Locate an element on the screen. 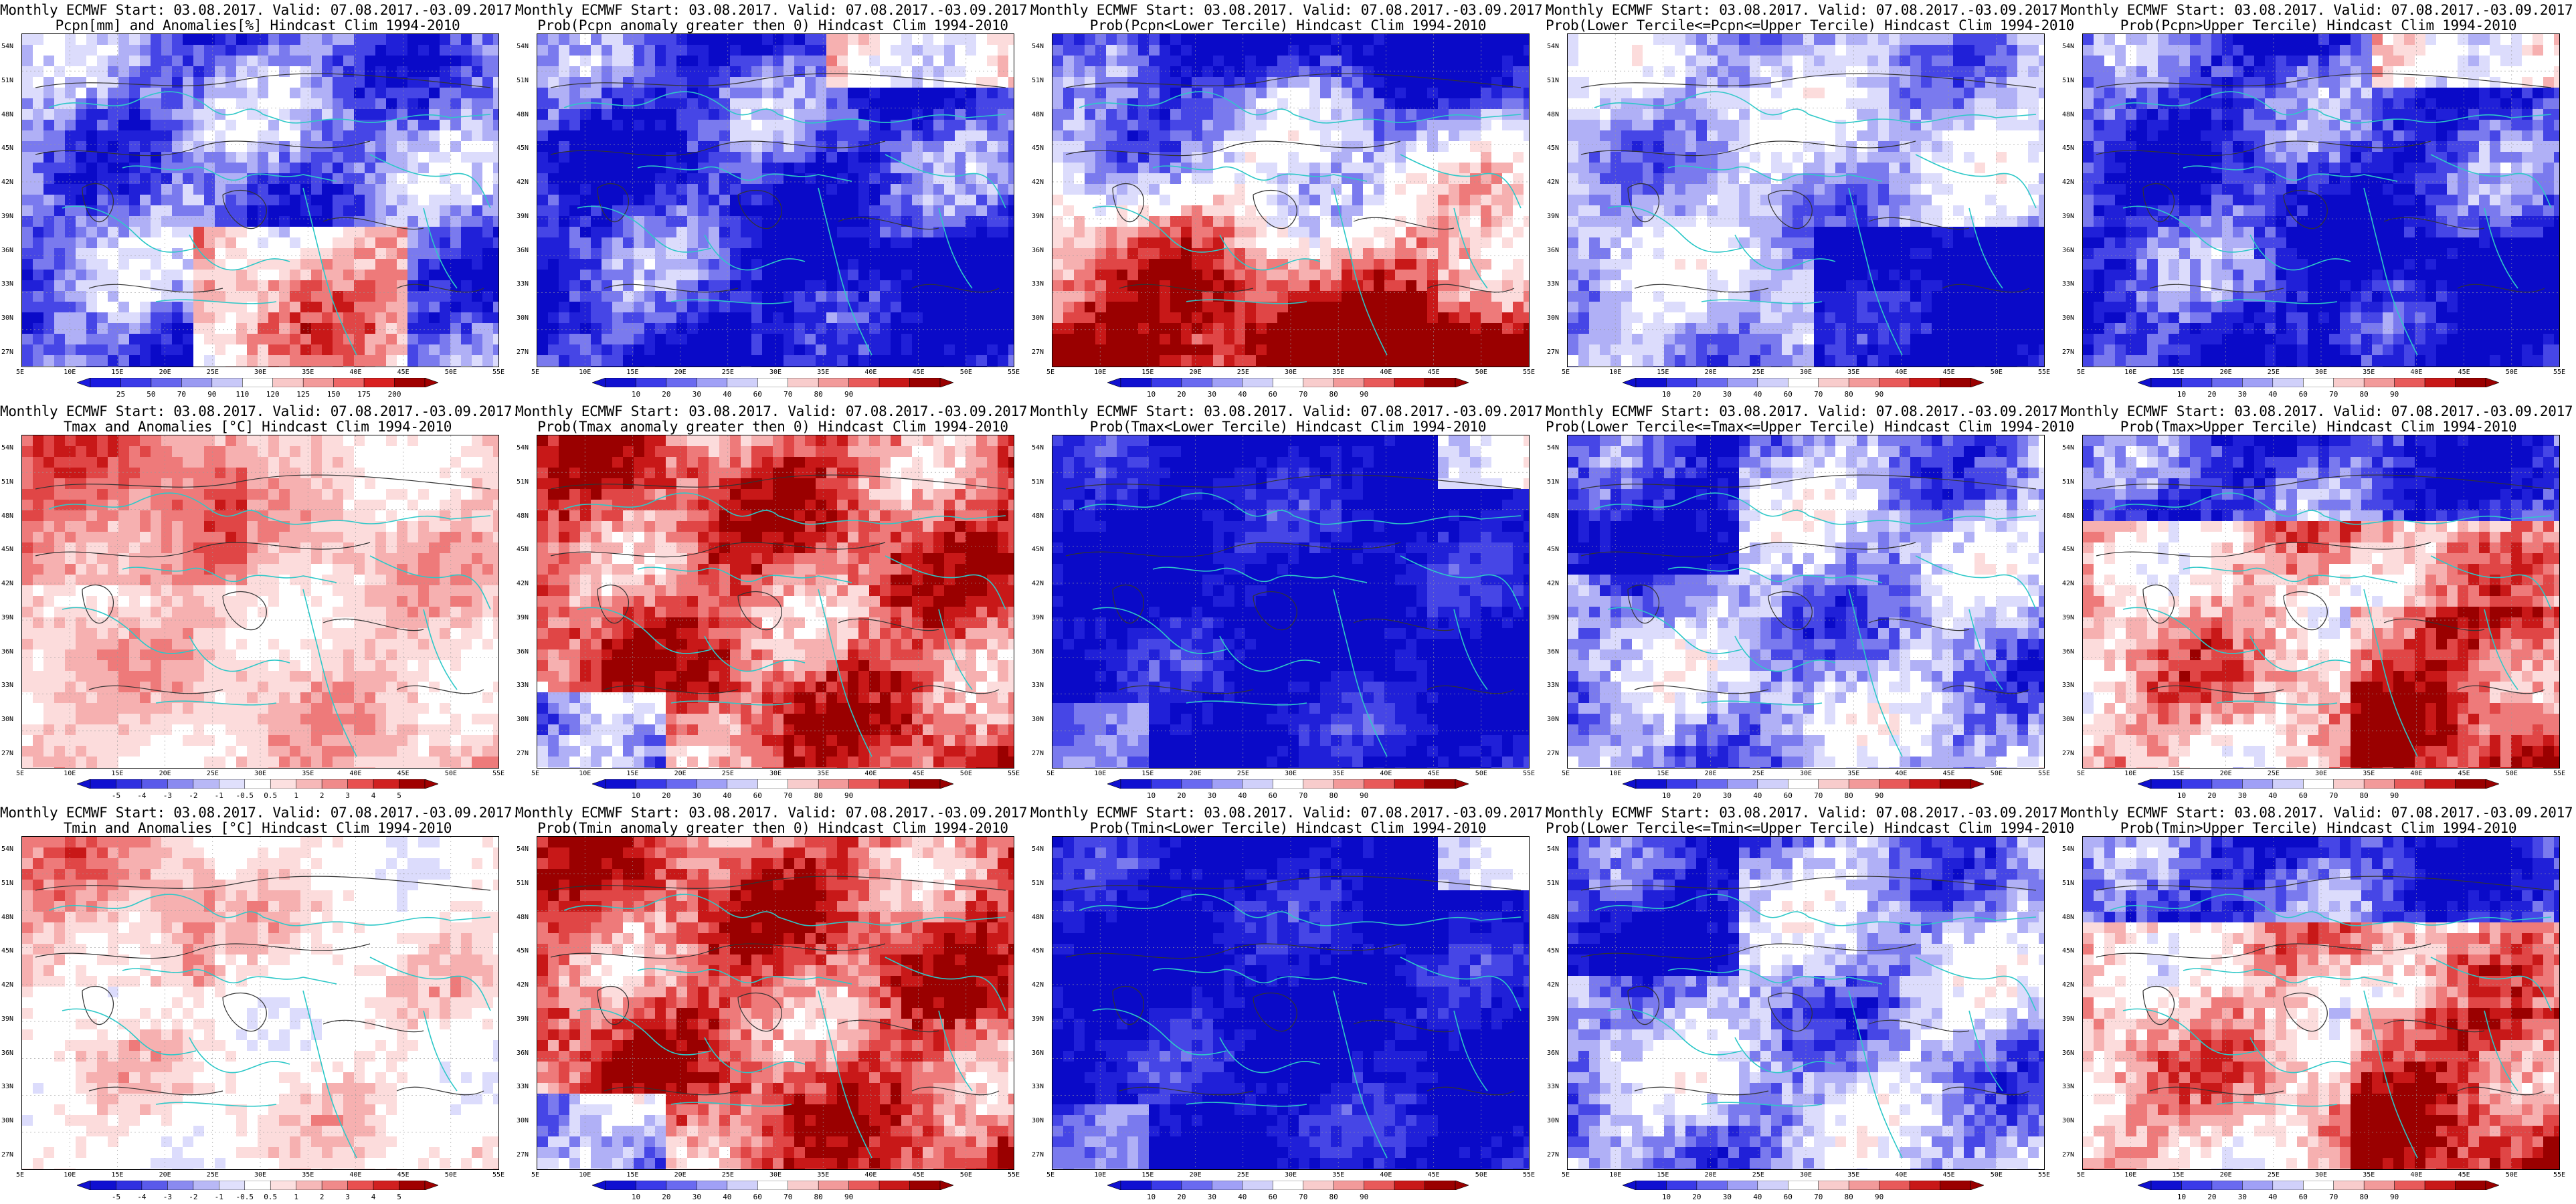 Image resolution: width=2576 pixels, height=1204 pixels. colorbar-tick-label: -3 is located at coordinates (167, 795).